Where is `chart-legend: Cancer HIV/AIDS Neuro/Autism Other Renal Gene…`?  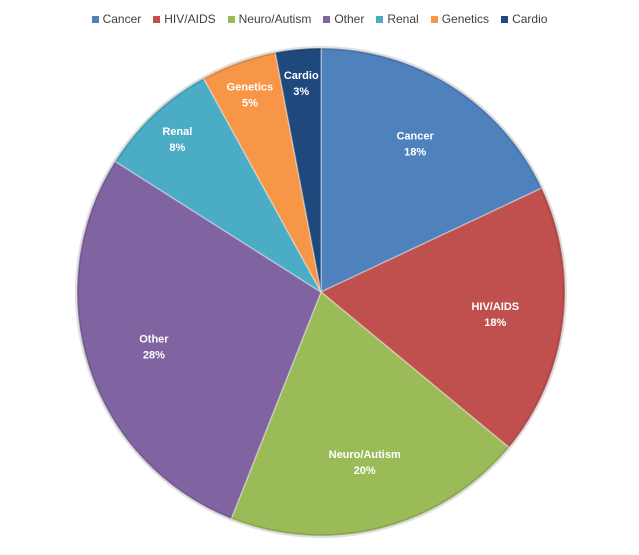 chart-legend: Cancer HIV/AIDS Neuro/Autism Other Renal Gene… is located at coordinates (319, 19).